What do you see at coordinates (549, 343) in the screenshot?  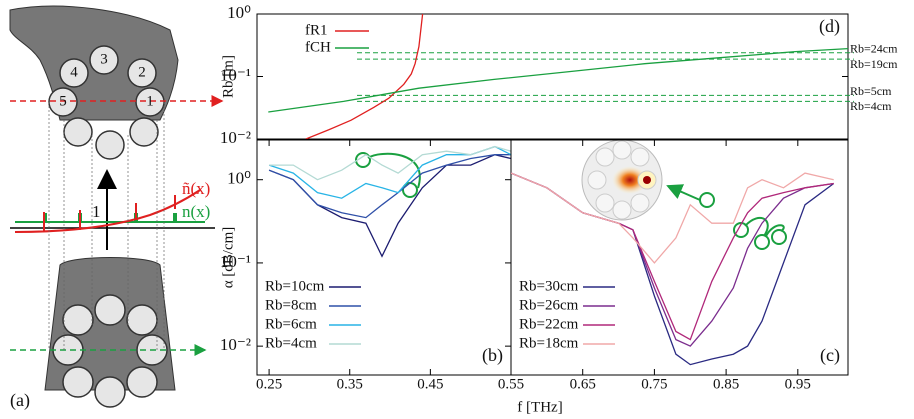 I see `legend-label: Rb=18cm` at bounding box center [549, 343].